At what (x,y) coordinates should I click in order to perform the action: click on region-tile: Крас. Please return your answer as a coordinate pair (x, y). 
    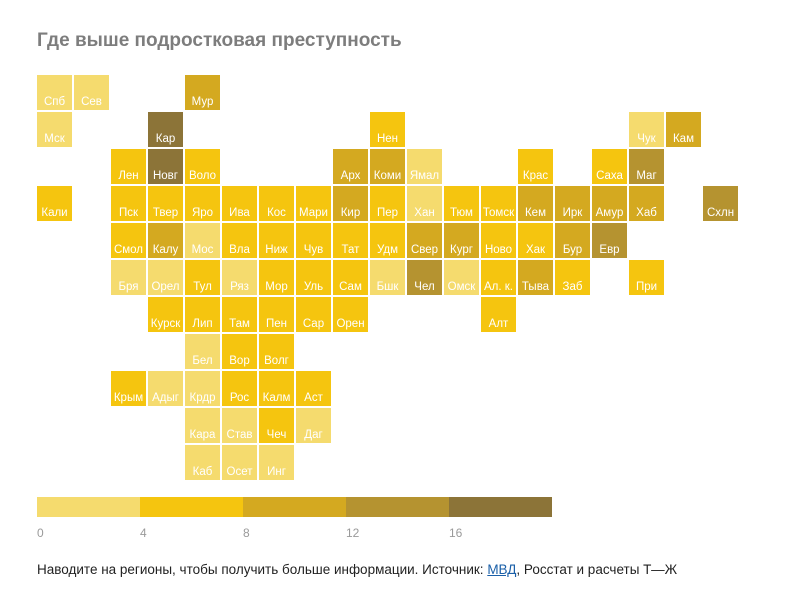
    Looking at the image, I should click on (535, 166).